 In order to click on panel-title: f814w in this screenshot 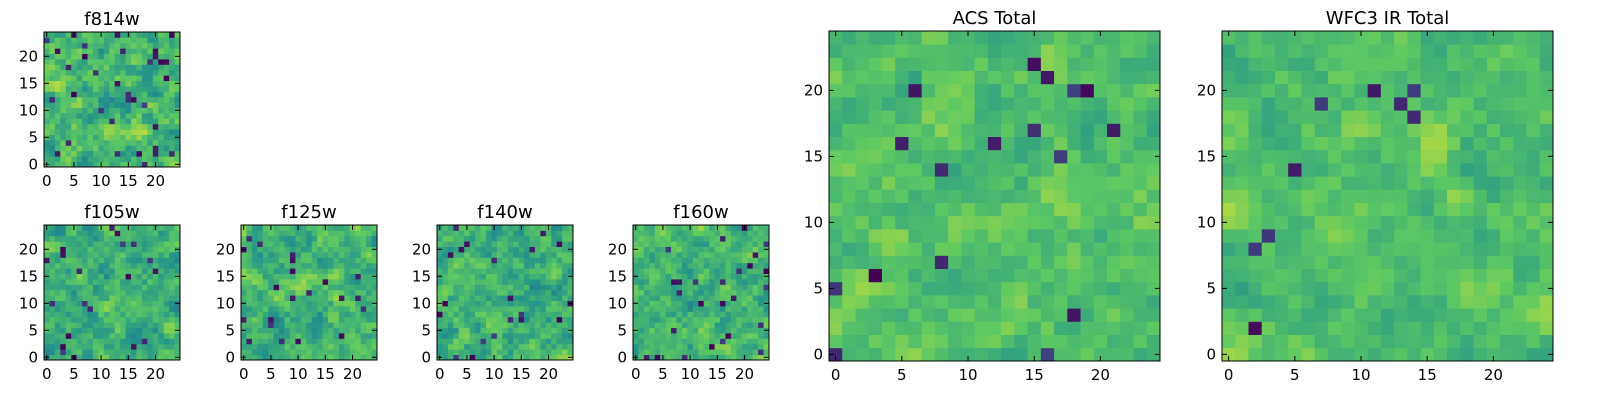, I will do `click(111, 19)`.